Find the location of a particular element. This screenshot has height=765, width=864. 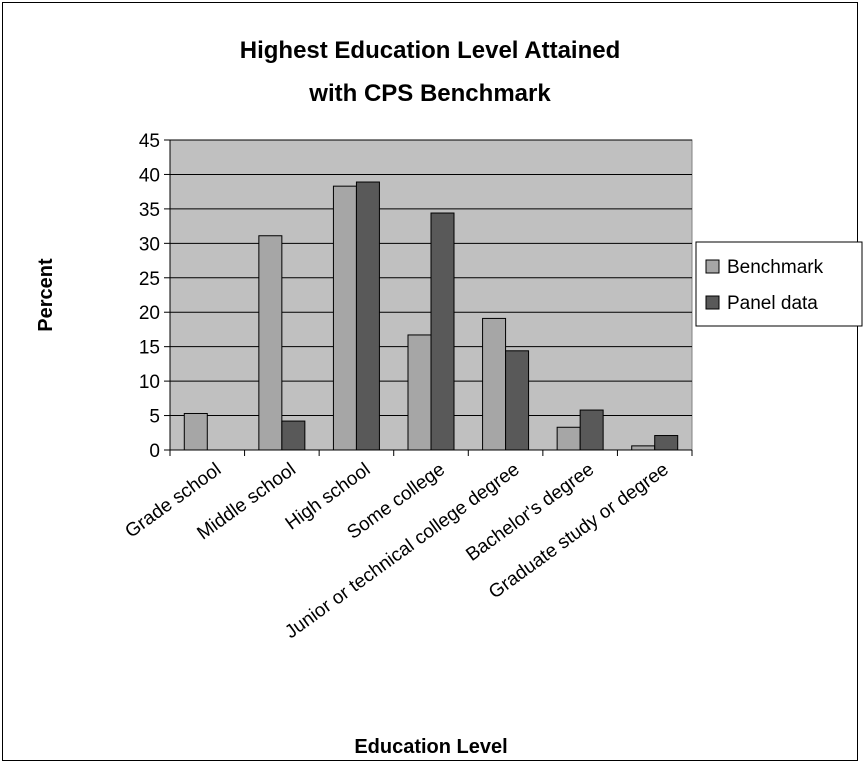

y-tick-label: 0 is located at coordinates (154, 451).